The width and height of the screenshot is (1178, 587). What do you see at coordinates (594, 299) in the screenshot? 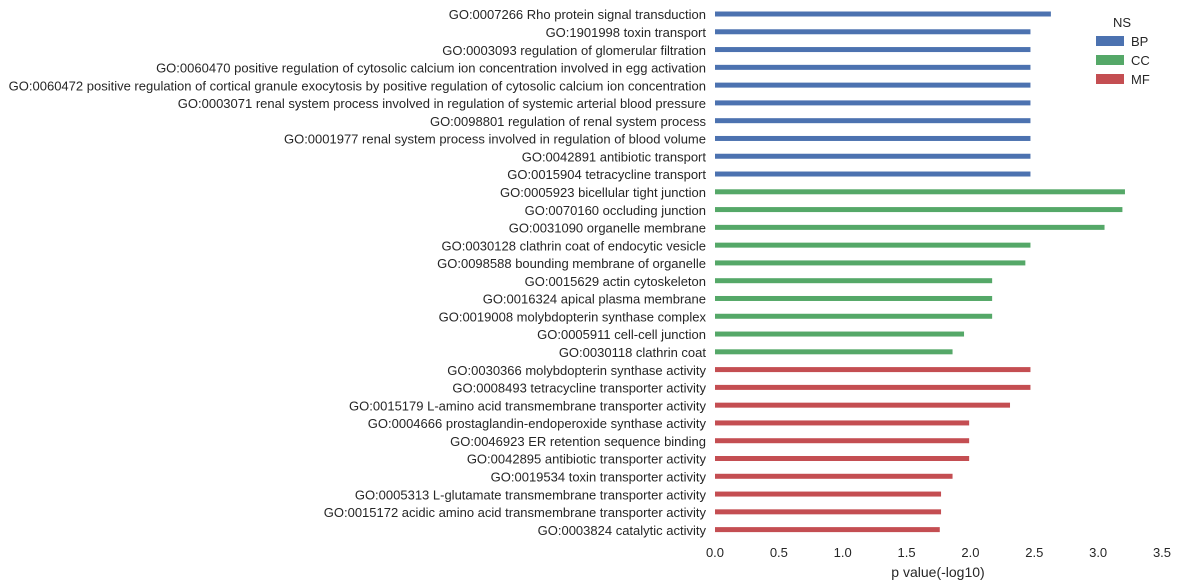
I see `category-label: GO:0016324 apical plasma membrane` at bounding box center [594, 299].